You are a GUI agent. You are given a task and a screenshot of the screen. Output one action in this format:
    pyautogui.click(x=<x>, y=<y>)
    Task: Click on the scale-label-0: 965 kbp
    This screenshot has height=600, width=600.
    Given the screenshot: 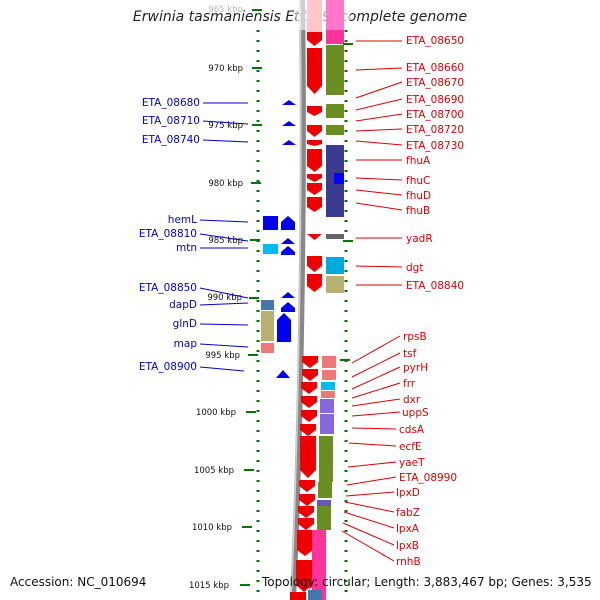 What is the action you would take?
    pyautogui.click(x=225, y=10)
    